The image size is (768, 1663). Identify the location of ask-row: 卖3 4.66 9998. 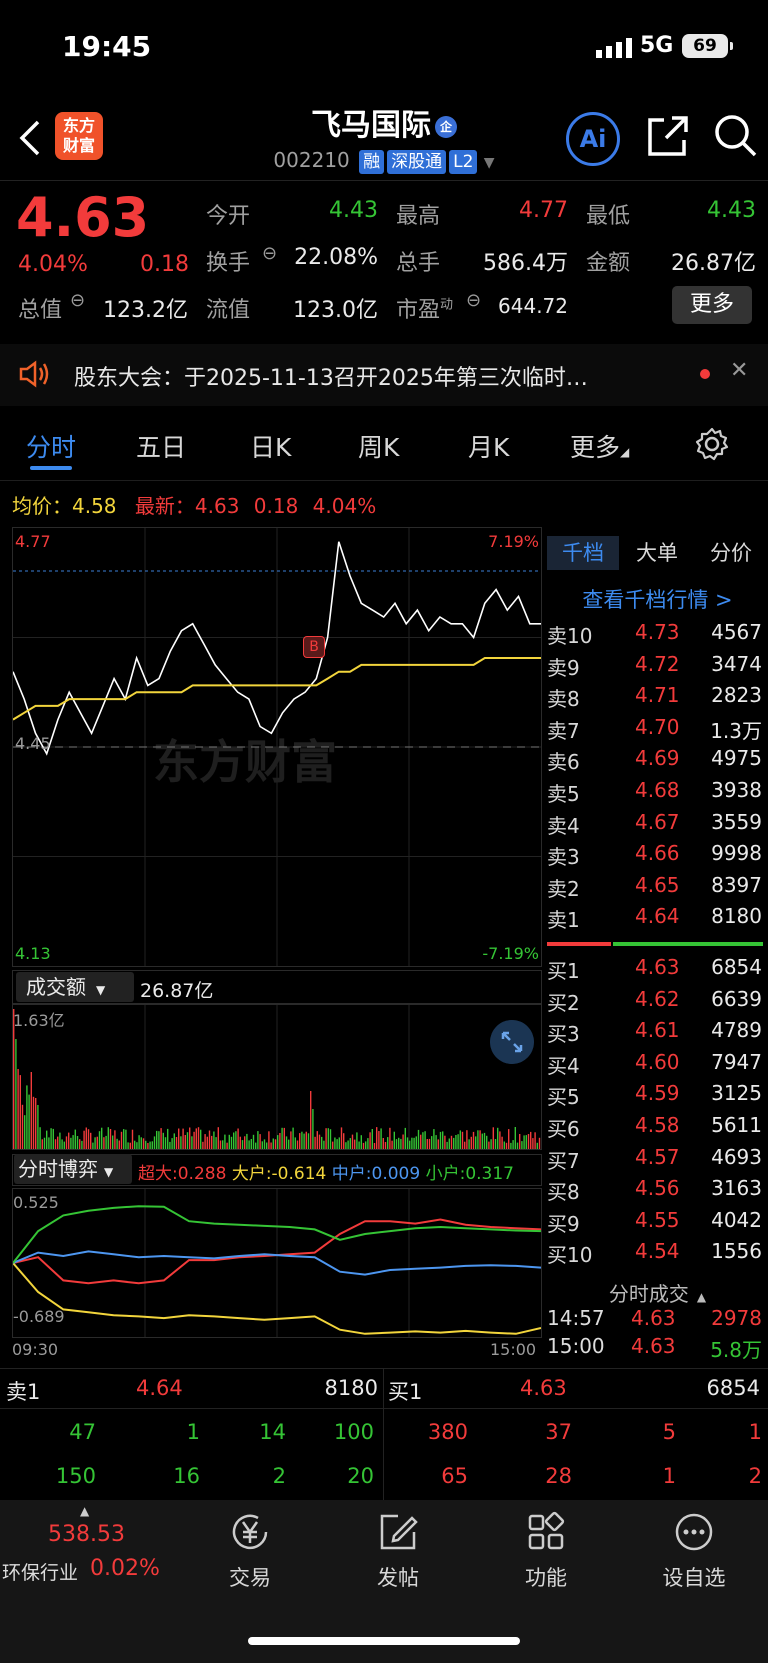
(654, 856).